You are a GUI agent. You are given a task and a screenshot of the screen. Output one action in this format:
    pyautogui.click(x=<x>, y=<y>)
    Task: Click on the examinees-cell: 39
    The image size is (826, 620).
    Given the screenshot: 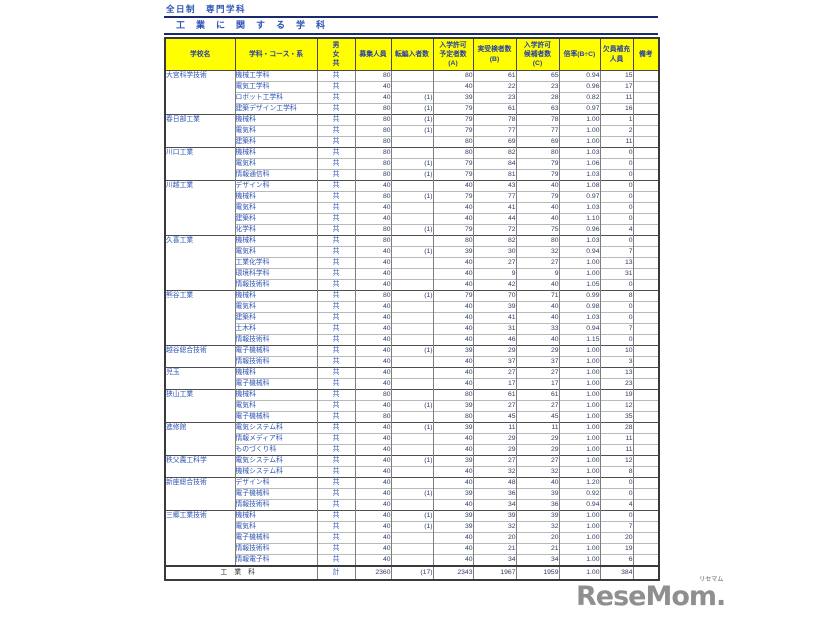 What is the action you would take?
    pyautogui.click(x=494, y=307)
    